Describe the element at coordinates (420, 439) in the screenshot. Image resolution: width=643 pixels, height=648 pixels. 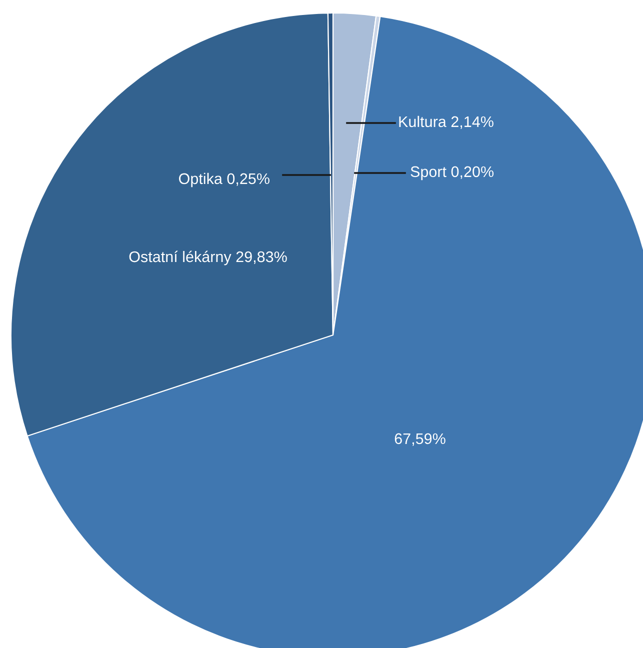
I see `data-label: 67,59%` at that location.